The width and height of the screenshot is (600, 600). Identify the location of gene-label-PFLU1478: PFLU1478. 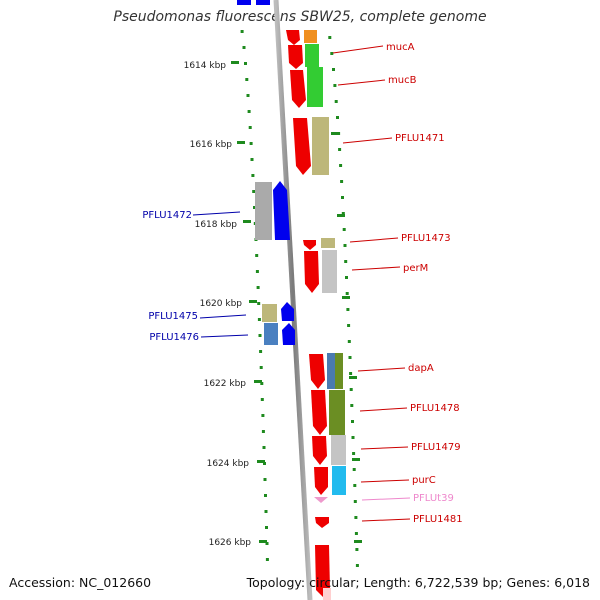
(435, 408).